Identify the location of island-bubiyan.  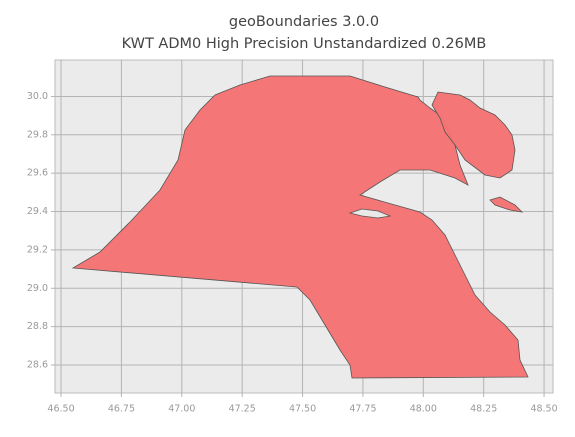
(473, 135).